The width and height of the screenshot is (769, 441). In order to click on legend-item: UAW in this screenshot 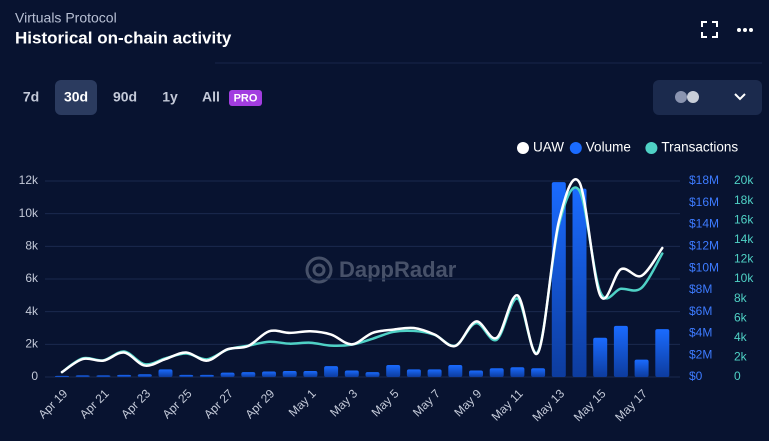, I will do `click(540, 147)`.